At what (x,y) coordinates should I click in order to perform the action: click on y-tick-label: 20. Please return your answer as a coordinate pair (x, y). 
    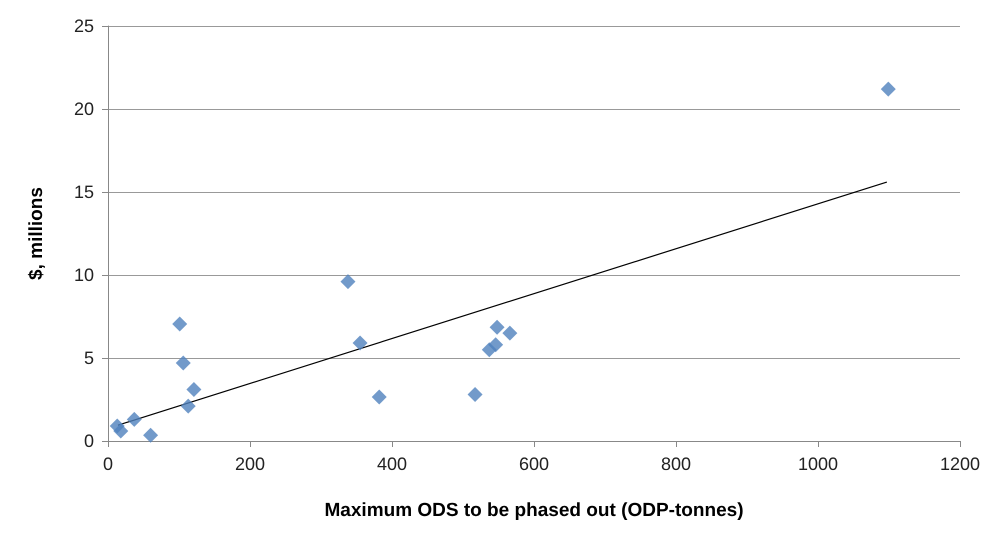
    Looking at the image, I should click on (84, 109).